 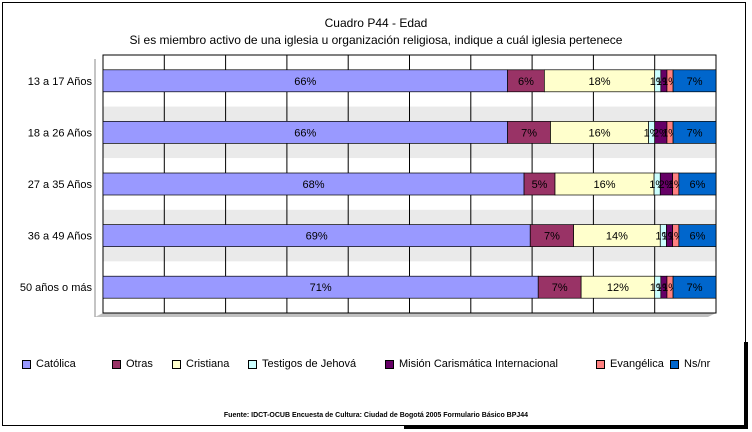 I want to click on legend-label: Testigos de Jehová, so click(x=309, y=364).